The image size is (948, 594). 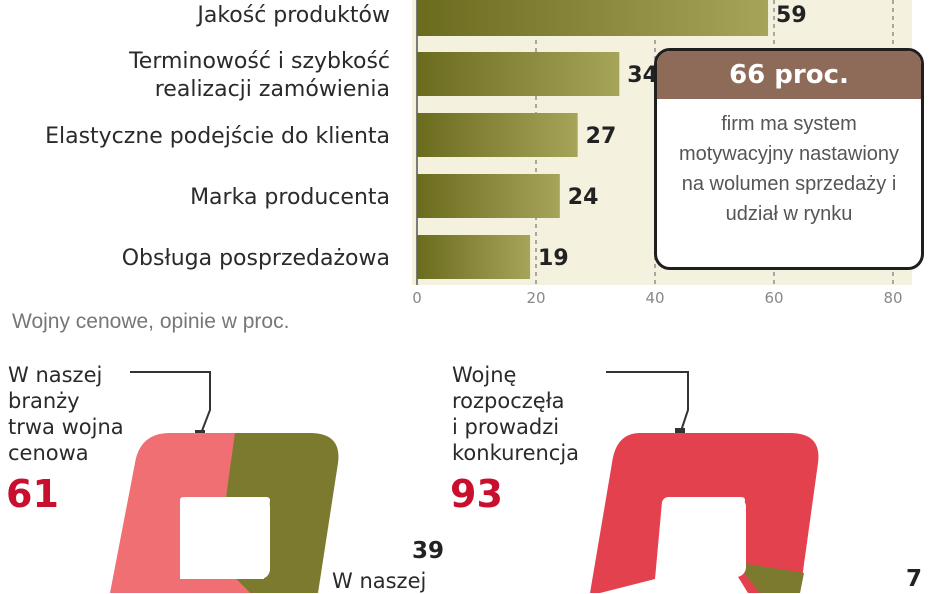 I want to click on pie1, so click(x=224, y=513).